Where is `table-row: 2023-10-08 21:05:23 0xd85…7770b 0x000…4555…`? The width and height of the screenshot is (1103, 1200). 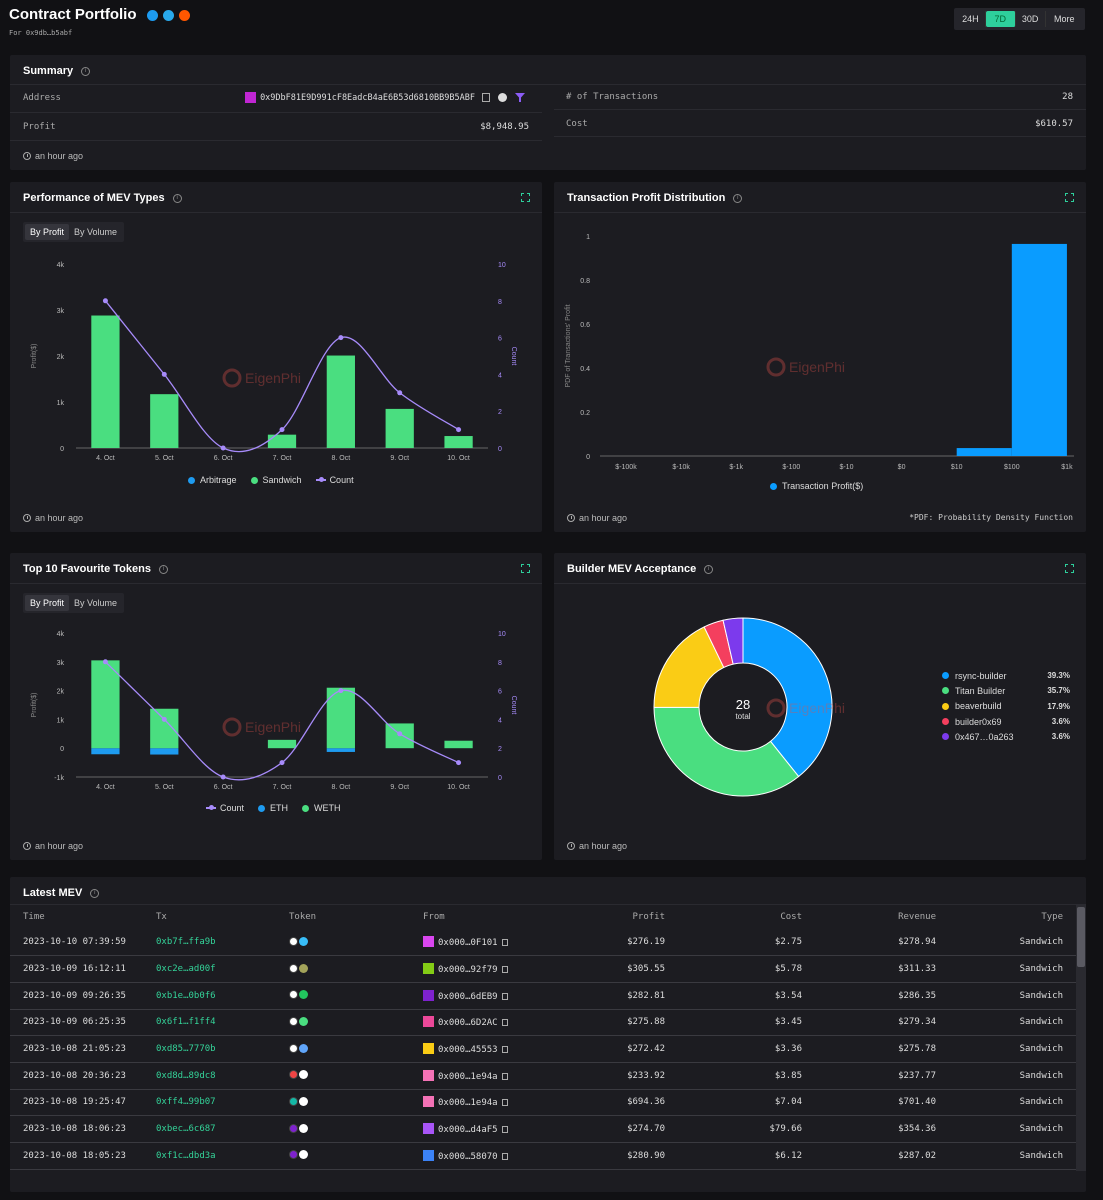
table-row: 2023-10-08 21:05:23 0xd85…7770b 0x000…4555… is located at coordinates (543, 1049).